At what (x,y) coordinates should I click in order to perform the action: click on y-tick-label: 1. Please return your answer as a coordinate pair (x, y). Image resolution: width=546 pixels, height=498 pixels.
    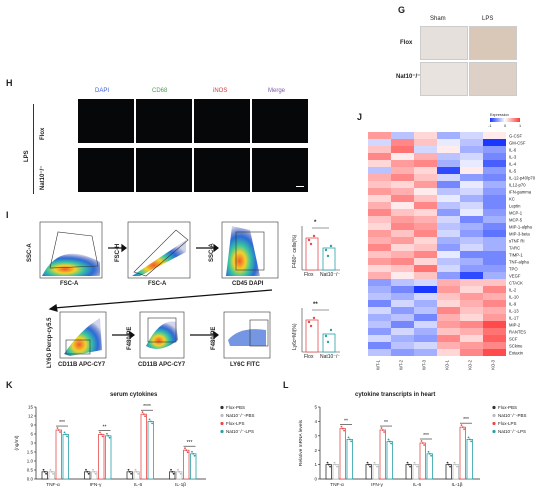
    Looking at the image, I should click on (315, 464).